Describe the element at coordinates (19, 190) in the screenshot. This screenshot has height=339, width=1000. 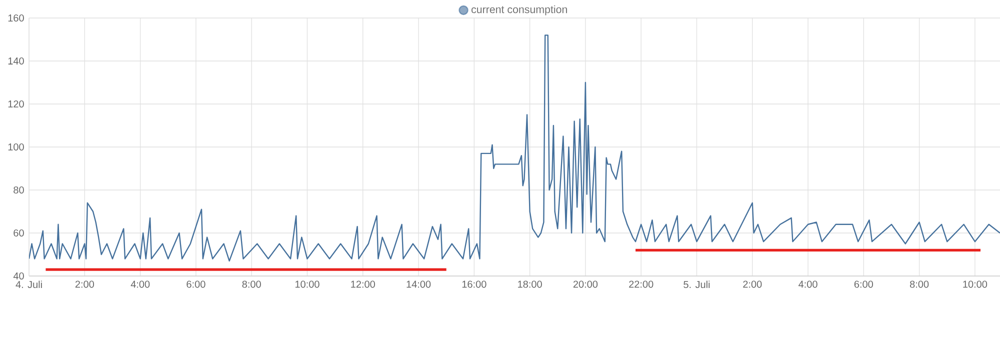
I see `y-tick-label: 80` at that location.